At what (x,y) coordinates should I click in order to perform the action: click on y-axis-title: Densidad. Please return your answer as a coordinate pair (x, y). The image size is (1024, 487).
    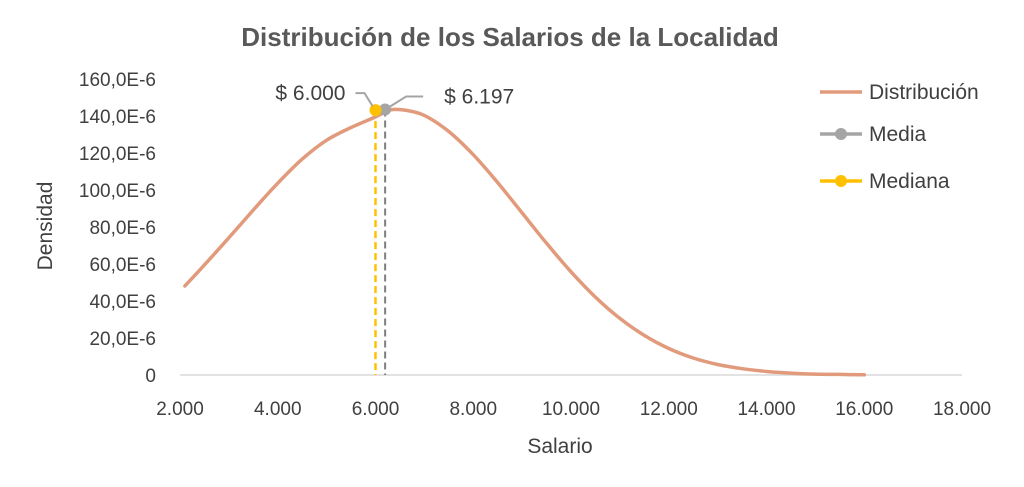
    Looking at the image, I should click on (45, 226).